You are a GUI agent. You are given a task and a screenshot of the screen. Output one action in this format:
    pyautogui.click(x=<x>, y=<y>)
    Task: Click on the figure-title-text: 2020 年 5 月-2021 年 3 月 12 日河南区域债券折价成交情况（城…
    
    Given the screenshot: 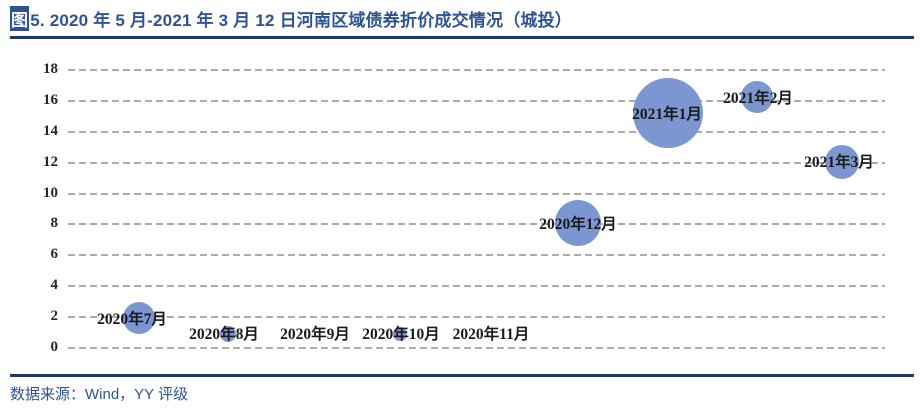 What is the action you would take?
    pyautogui.click(x=308, y=20)
    